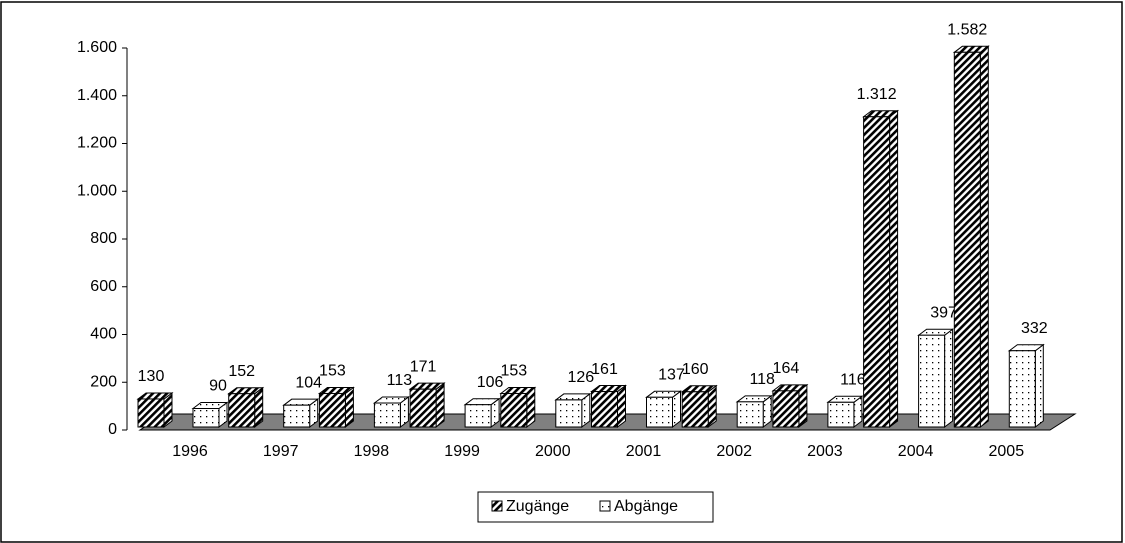 This screenshot has width=1125, height=543. Describe the element at coordinates (372, 451) in the screenshot. I see `x-tick-label: 1998` at that location.